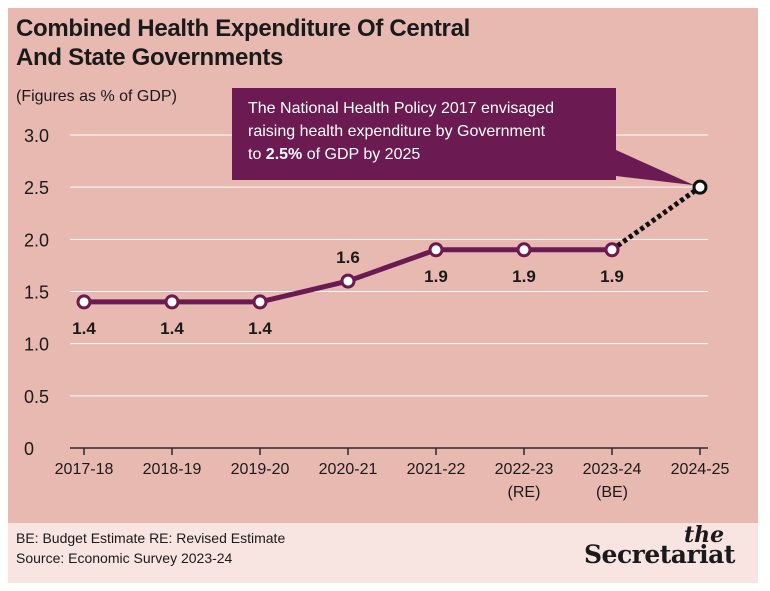 Image resolution: width=770 pixels, height=591 pixels. Describe the element at coordinates (612, 492) in the screenshot. I see `x-tick-note: (BE)` at that location.